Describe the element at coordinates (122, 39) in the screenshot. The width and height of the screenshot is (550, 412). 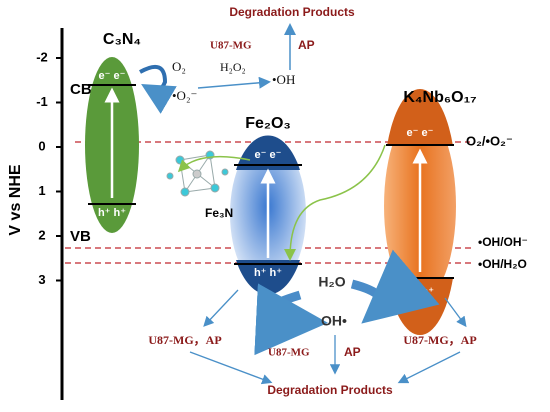
I see `c3n4-label: C₃N₄` at that location.